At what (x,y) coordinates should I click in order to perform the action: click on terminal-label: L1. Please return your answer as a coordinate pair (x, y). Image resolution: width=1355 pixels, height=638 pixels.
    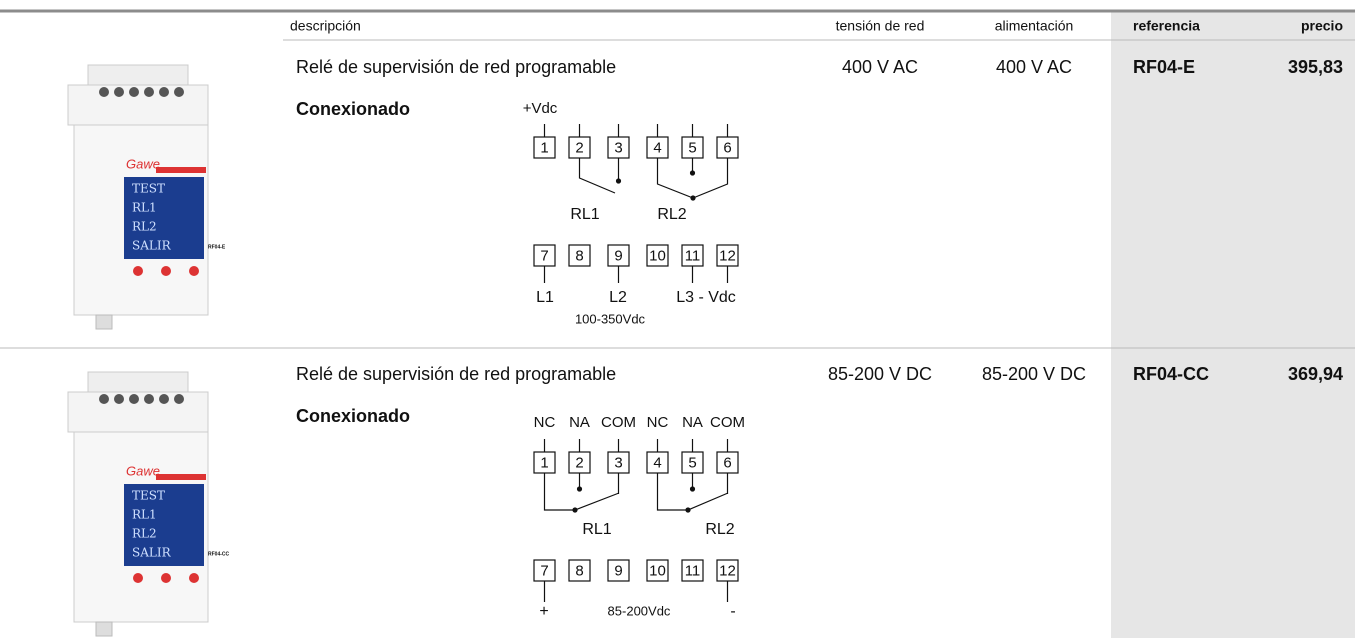
    Looking at the image, I should click on (545, 297).